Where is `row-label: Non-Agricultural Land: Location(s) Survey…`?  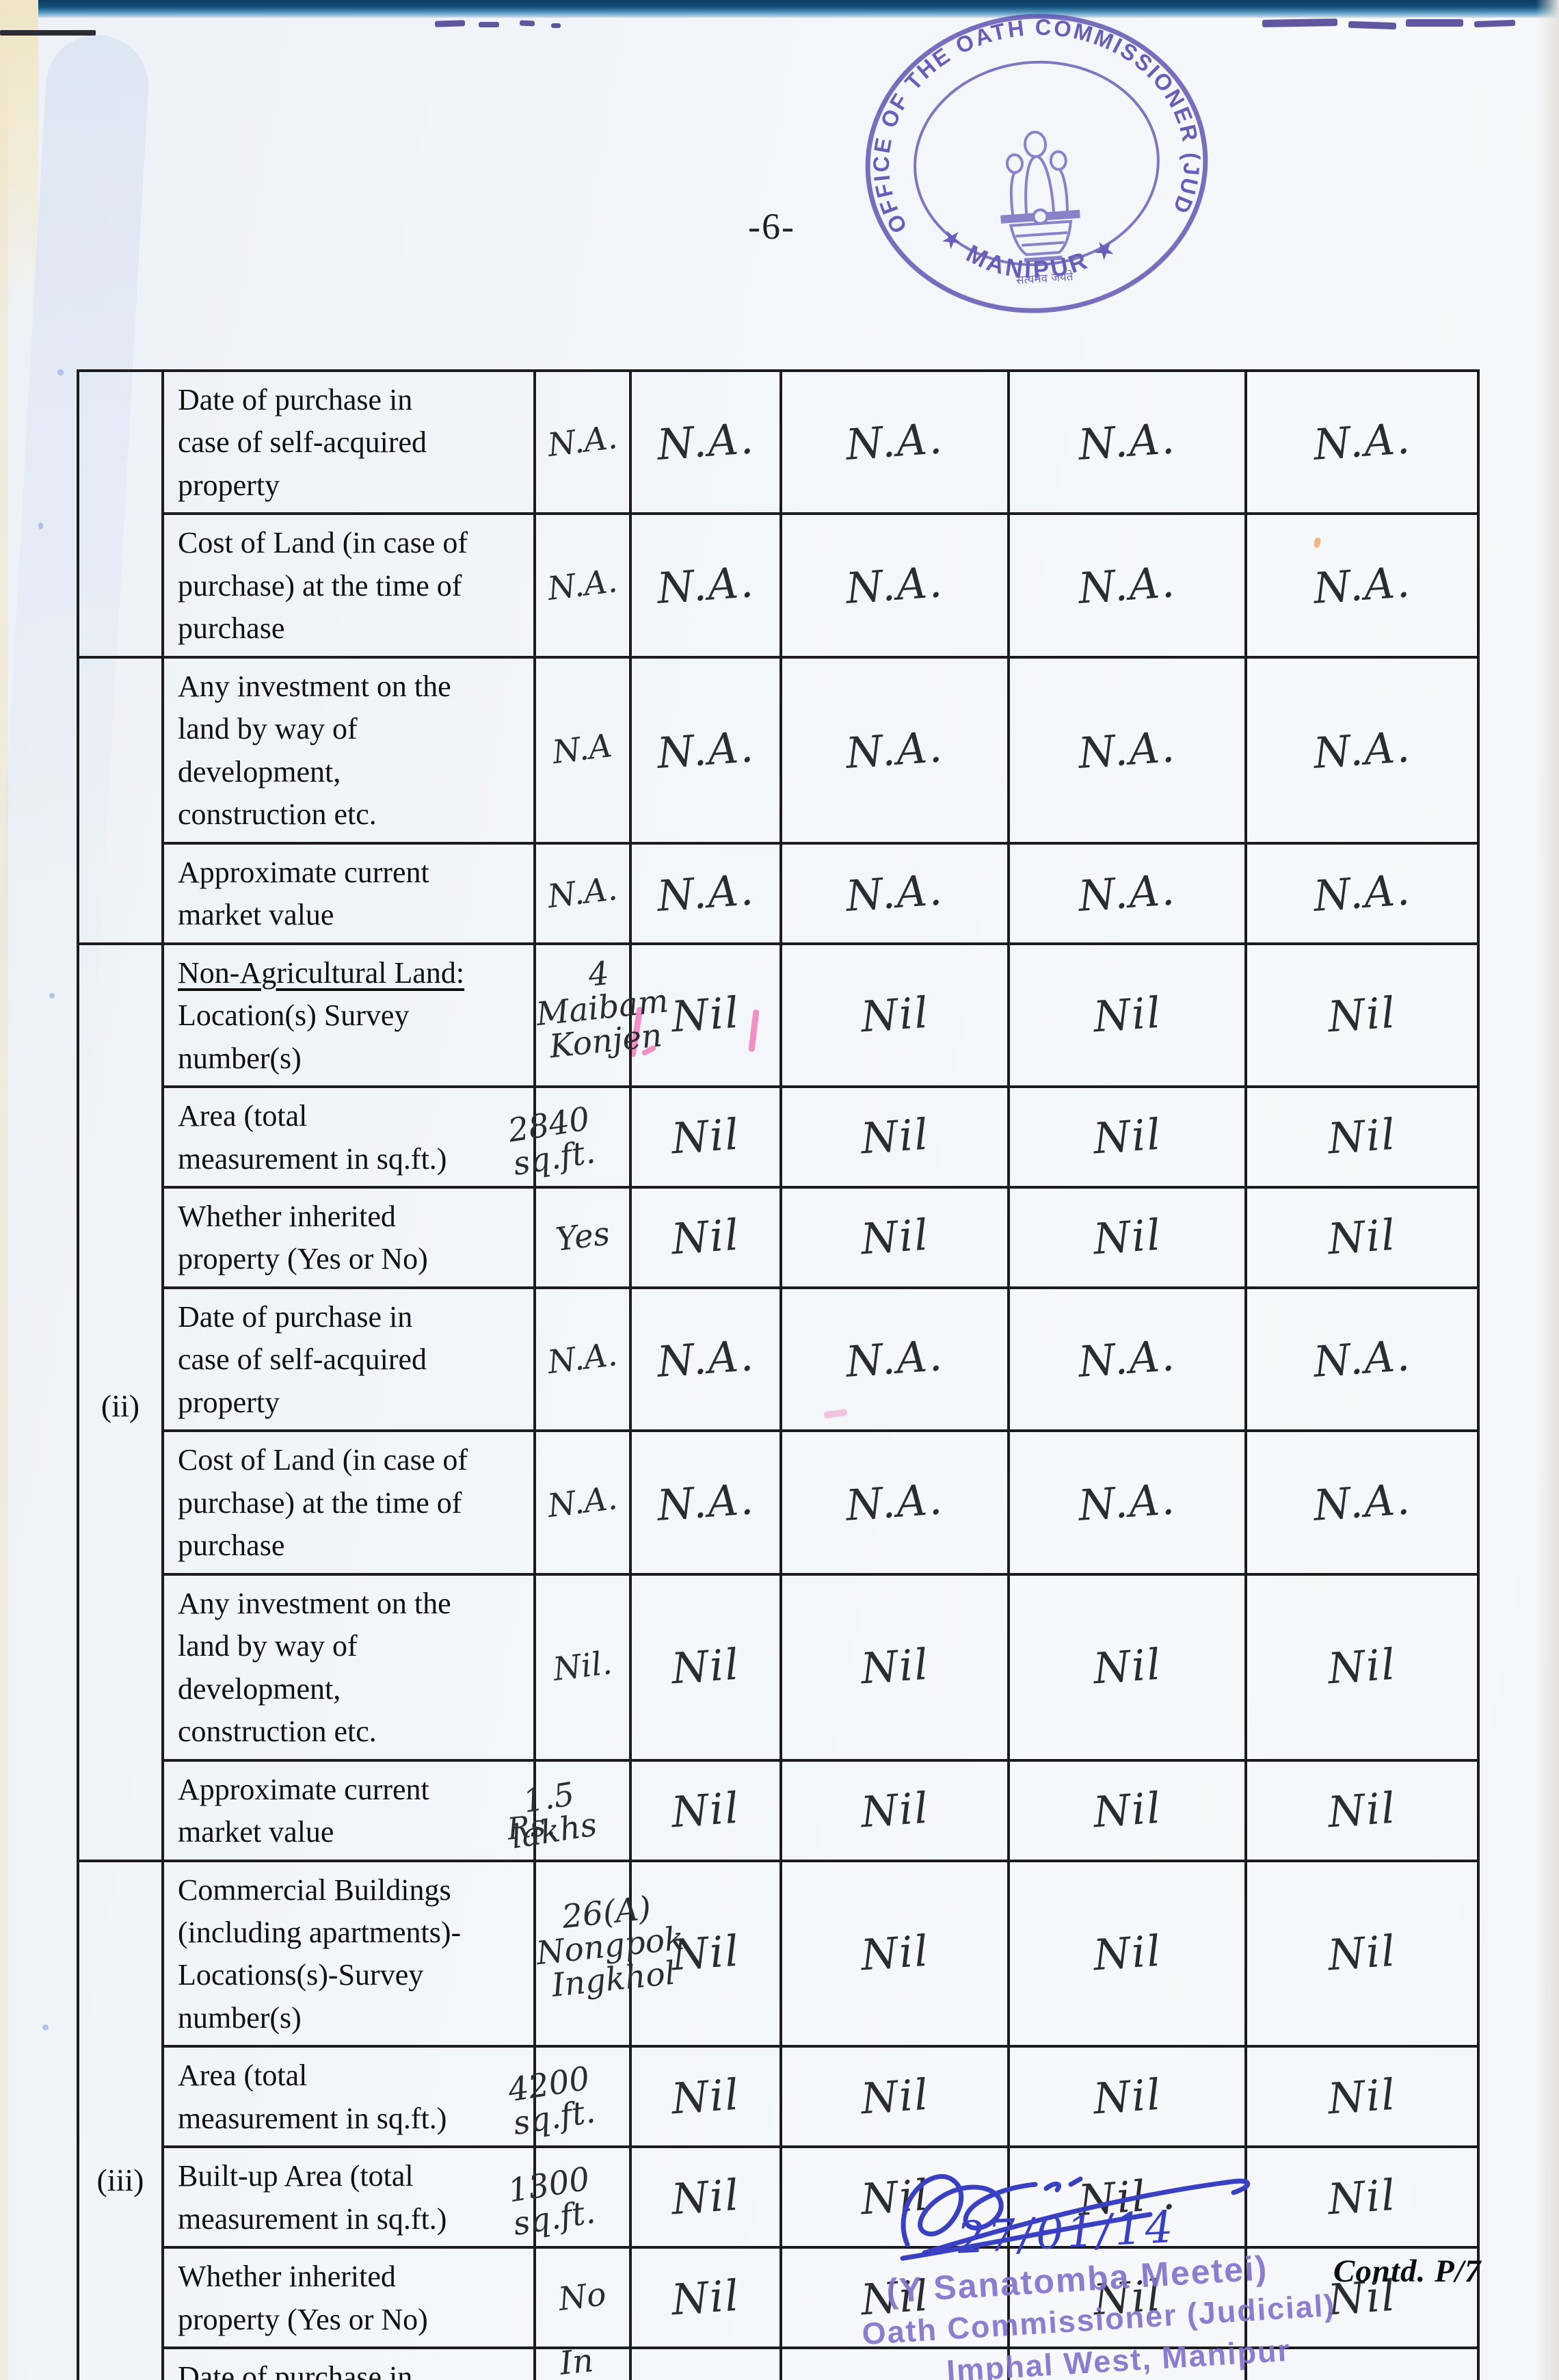
row-label: Non-Agricultural Land: Location(s) Survey… is located at coordinates (348, 1015).